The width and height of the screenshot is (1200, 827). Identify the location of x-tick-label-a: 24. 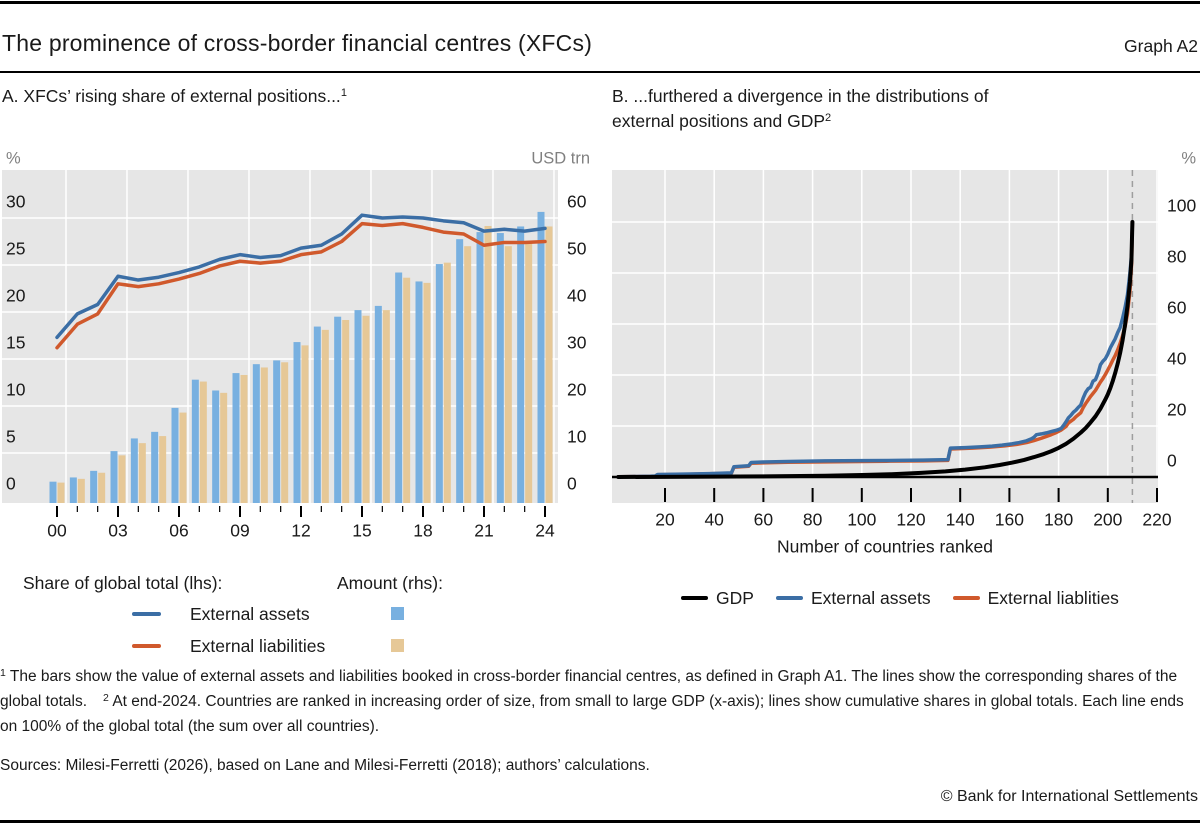
(545, 531).